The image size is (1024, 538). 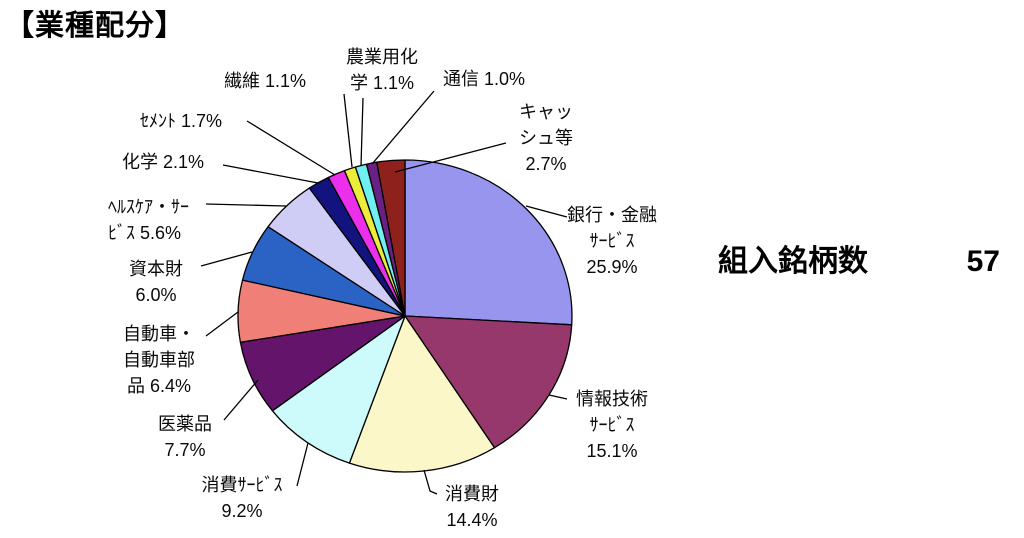 I want to click on pie-label-7: ﾍﾙｽｹｱ・ｻｰ ﾋﾞｽ 5.6%, so click(x=148, y=220).